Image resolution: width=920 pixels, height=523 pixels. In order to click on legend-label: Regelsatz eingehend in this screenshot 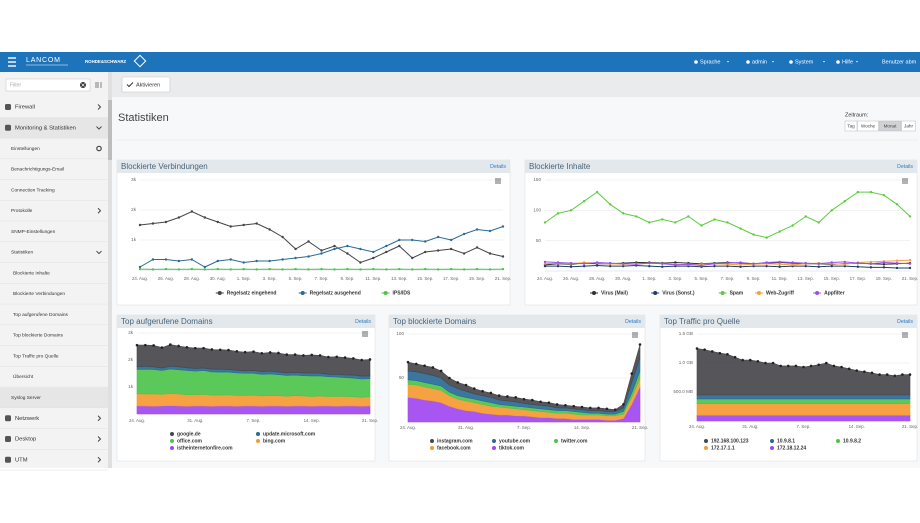, I will do `click(252, 293)`.